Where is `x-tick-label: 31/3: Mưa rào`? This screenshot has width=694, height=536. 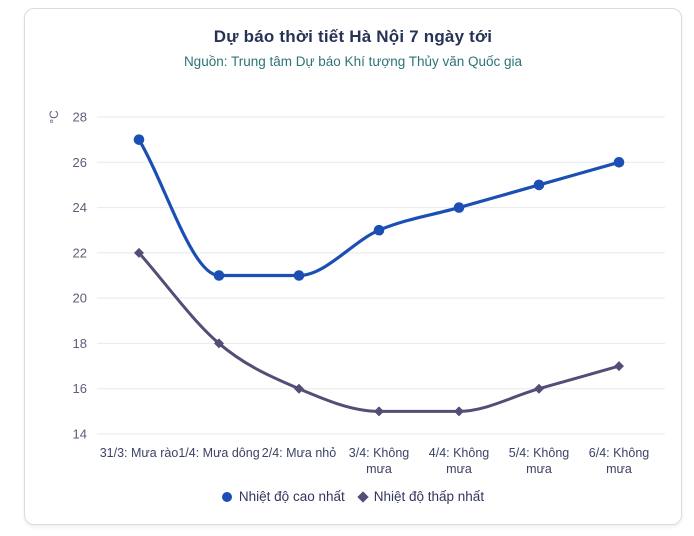 x-tick-label: 31/3: Mưa rào is located at coordinates (139, 453).